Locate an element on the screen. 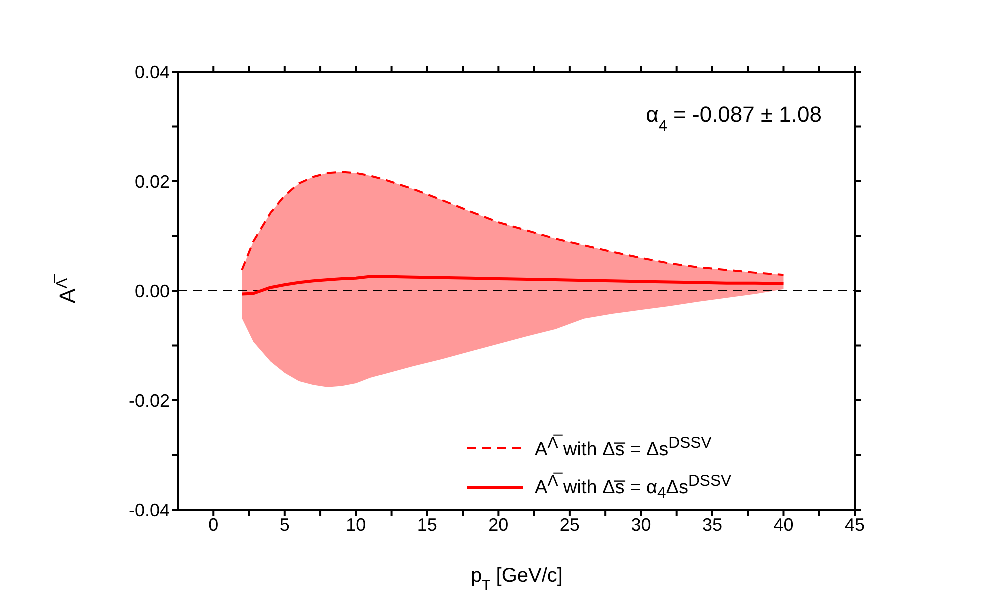 This screenshot has width=994, height=615. legend-label: A$^{Λ̅}$ with Δs̅ = α$_{4}$Δs$^{DSSV}$ is located at coordinates (633, 488).